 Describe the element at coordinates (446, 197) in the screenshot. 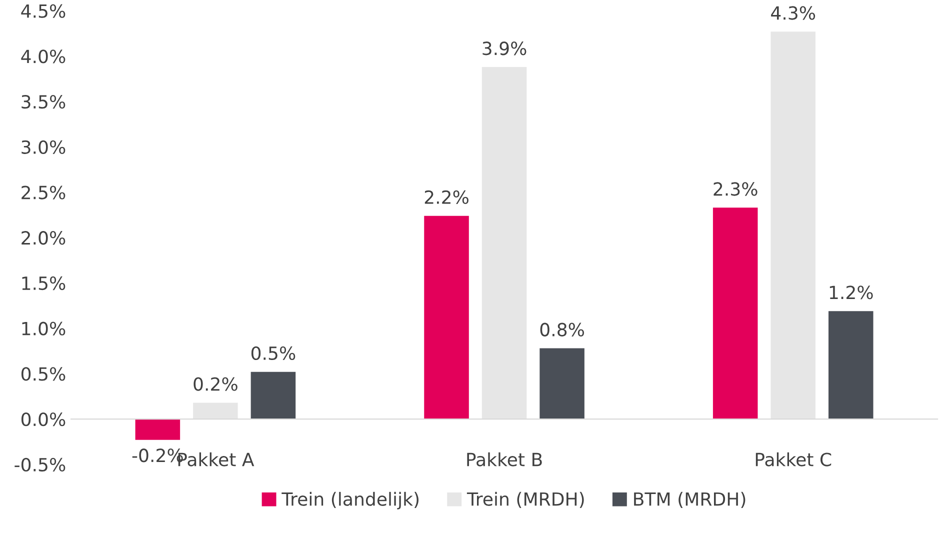

I see `data-label: 2.2%` at that location.